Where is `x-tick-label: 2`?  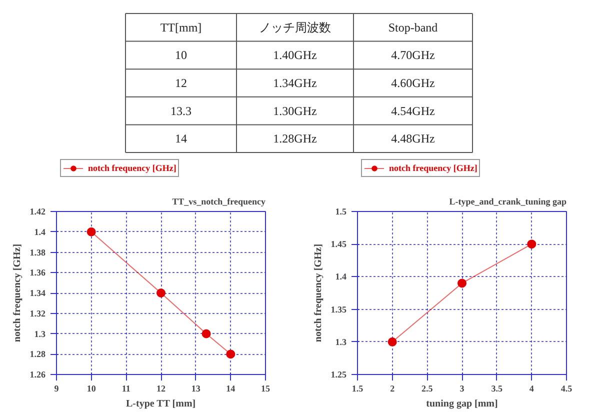
x-tick-label: 2 is located at coordinates (393, 389).